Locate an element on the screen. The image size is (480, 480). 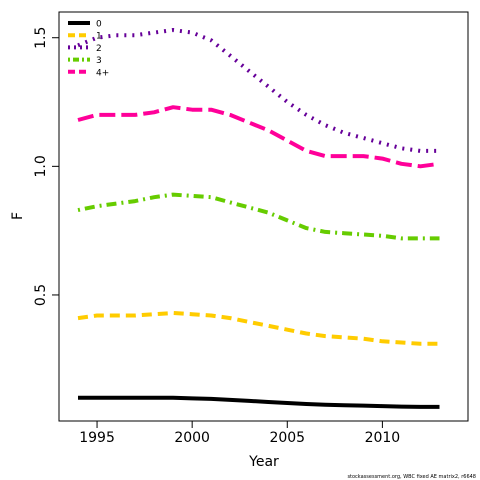
x-tick-label: 2010 is located at coordinates (383, 438).